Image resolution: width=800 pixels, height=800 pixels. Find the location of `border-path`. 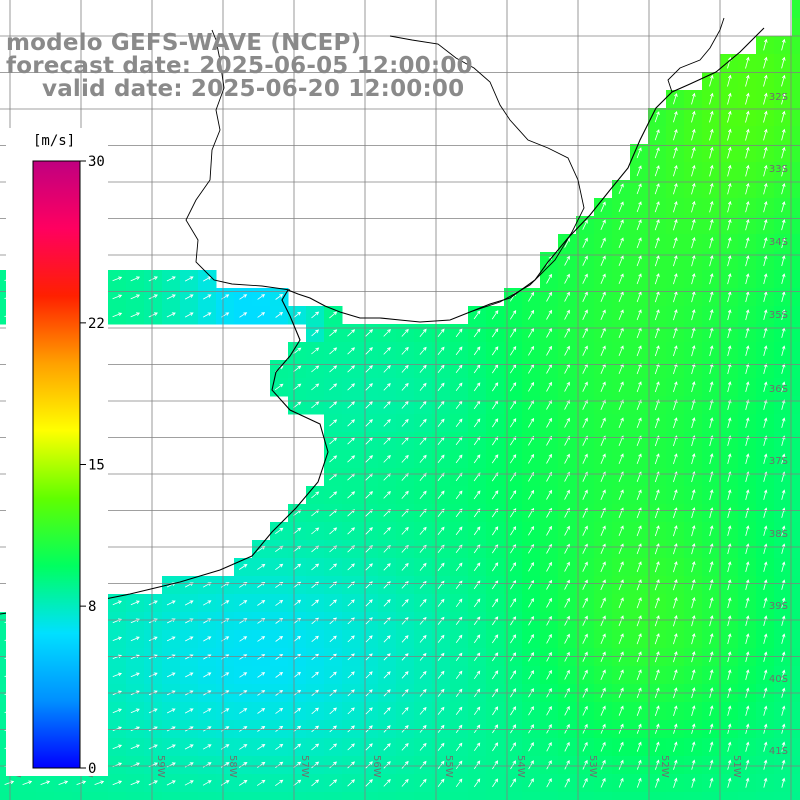

border-path is located at coordinates (696, 55).